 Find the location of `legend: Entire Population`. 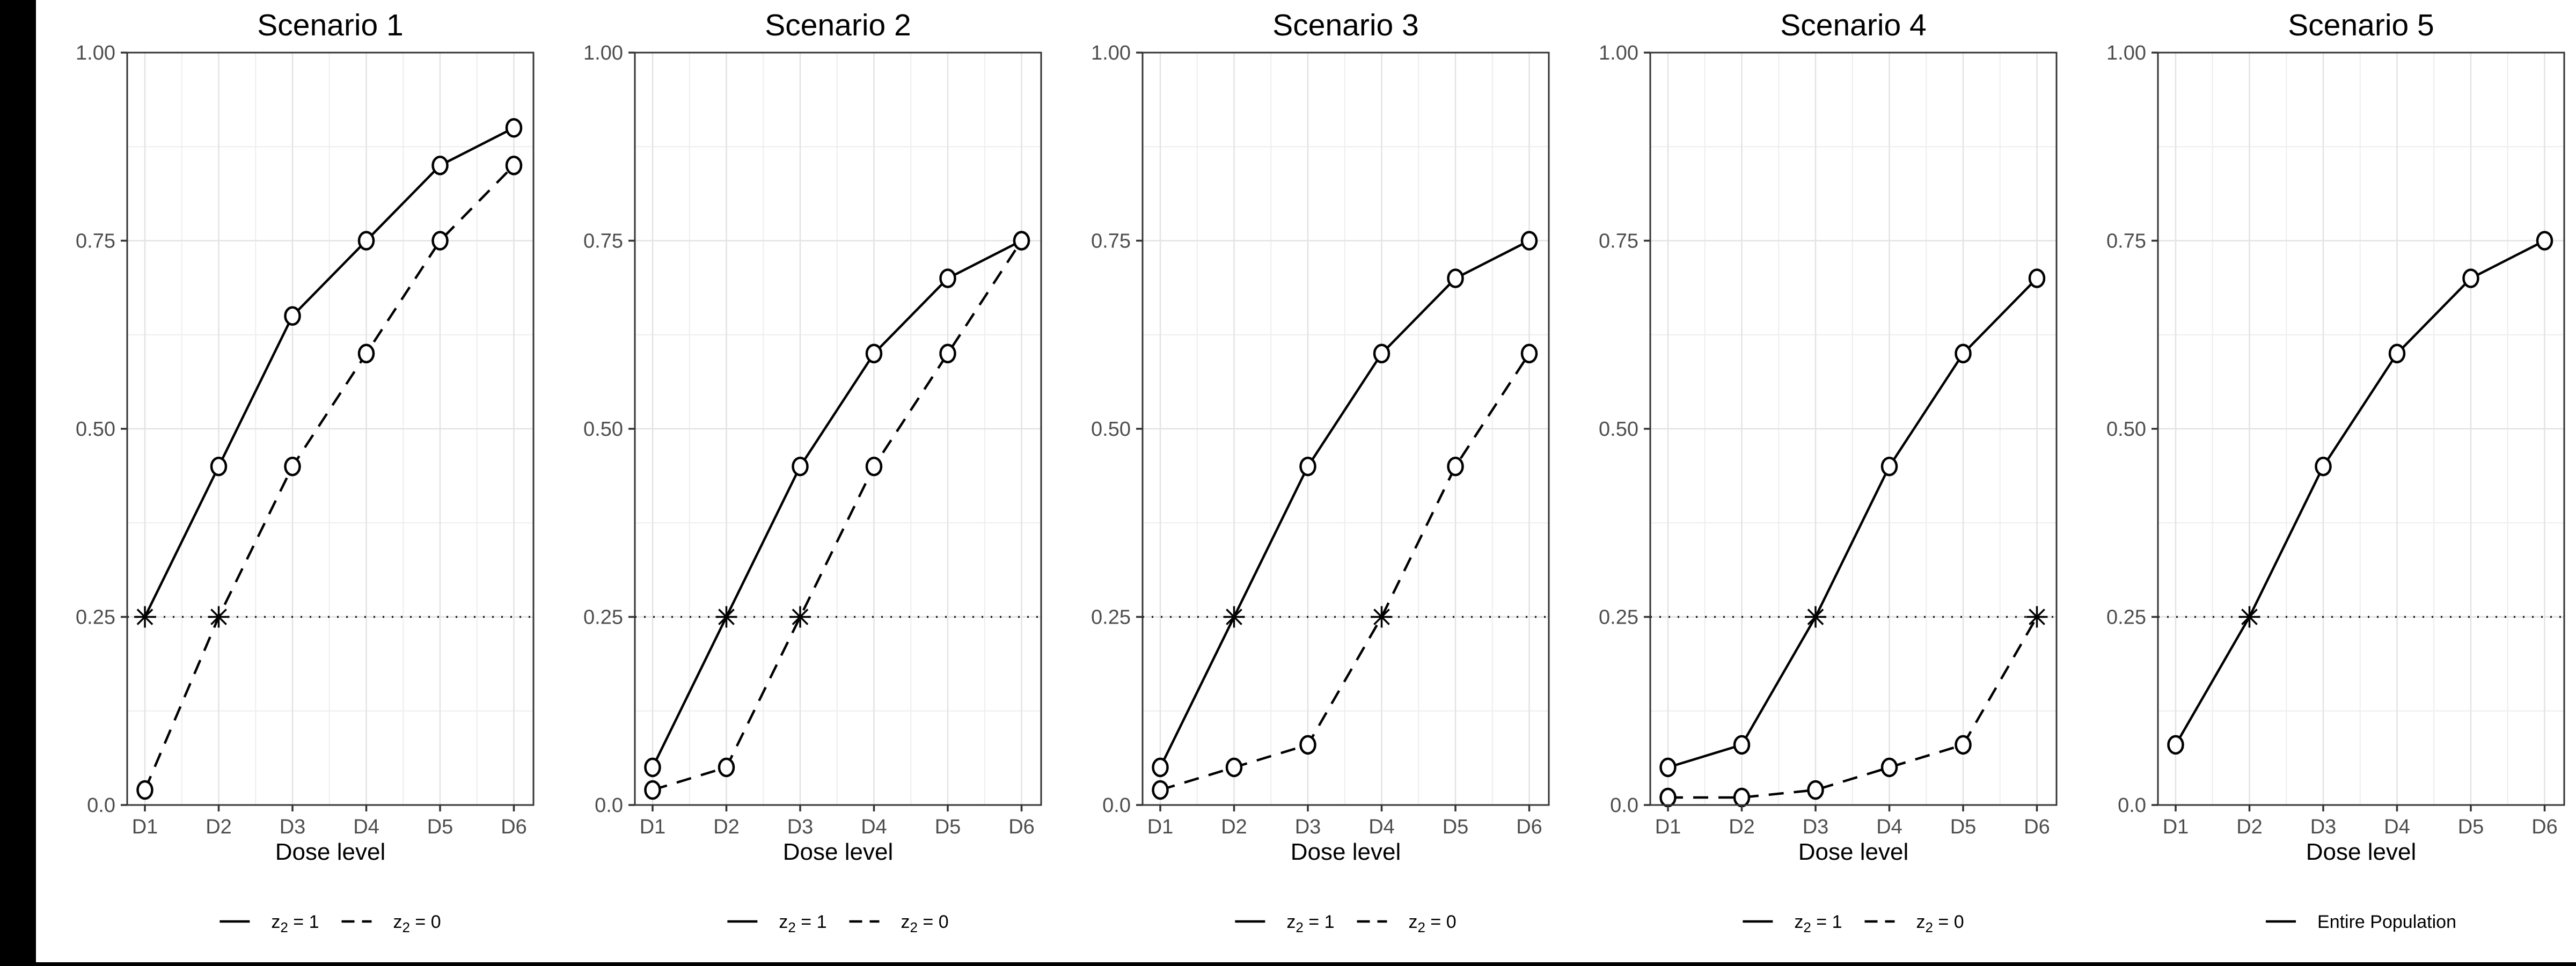

legend: Entire Population is located at coordinates (2361, 922).